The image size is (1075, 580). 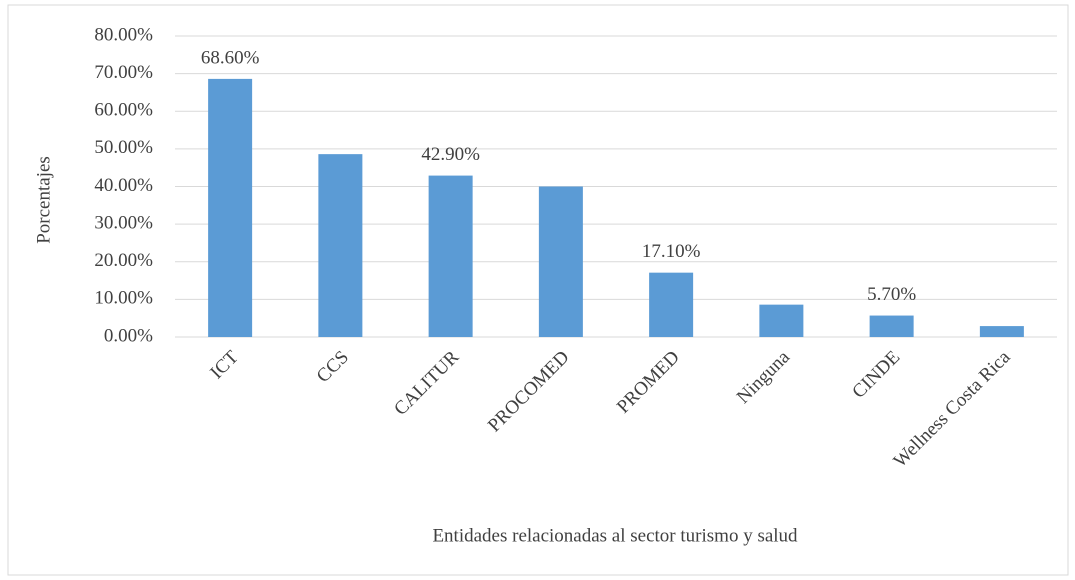 I want to click on y-tick-label: 40.00%, so click(x=123, y=185).